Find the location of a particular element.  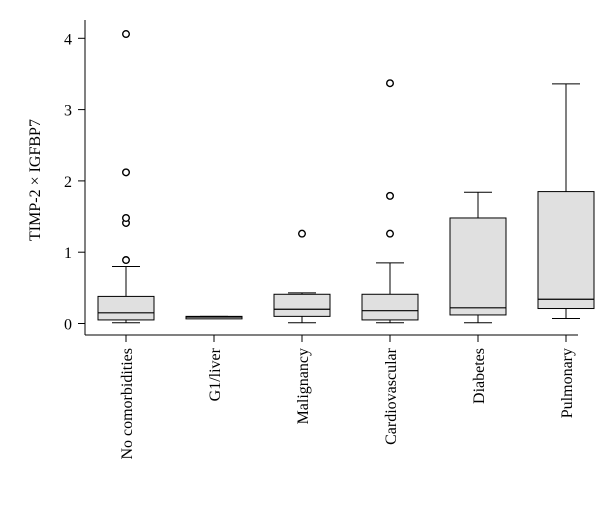

x-tick-label: Diabetes is located at coordinates (479, 376).